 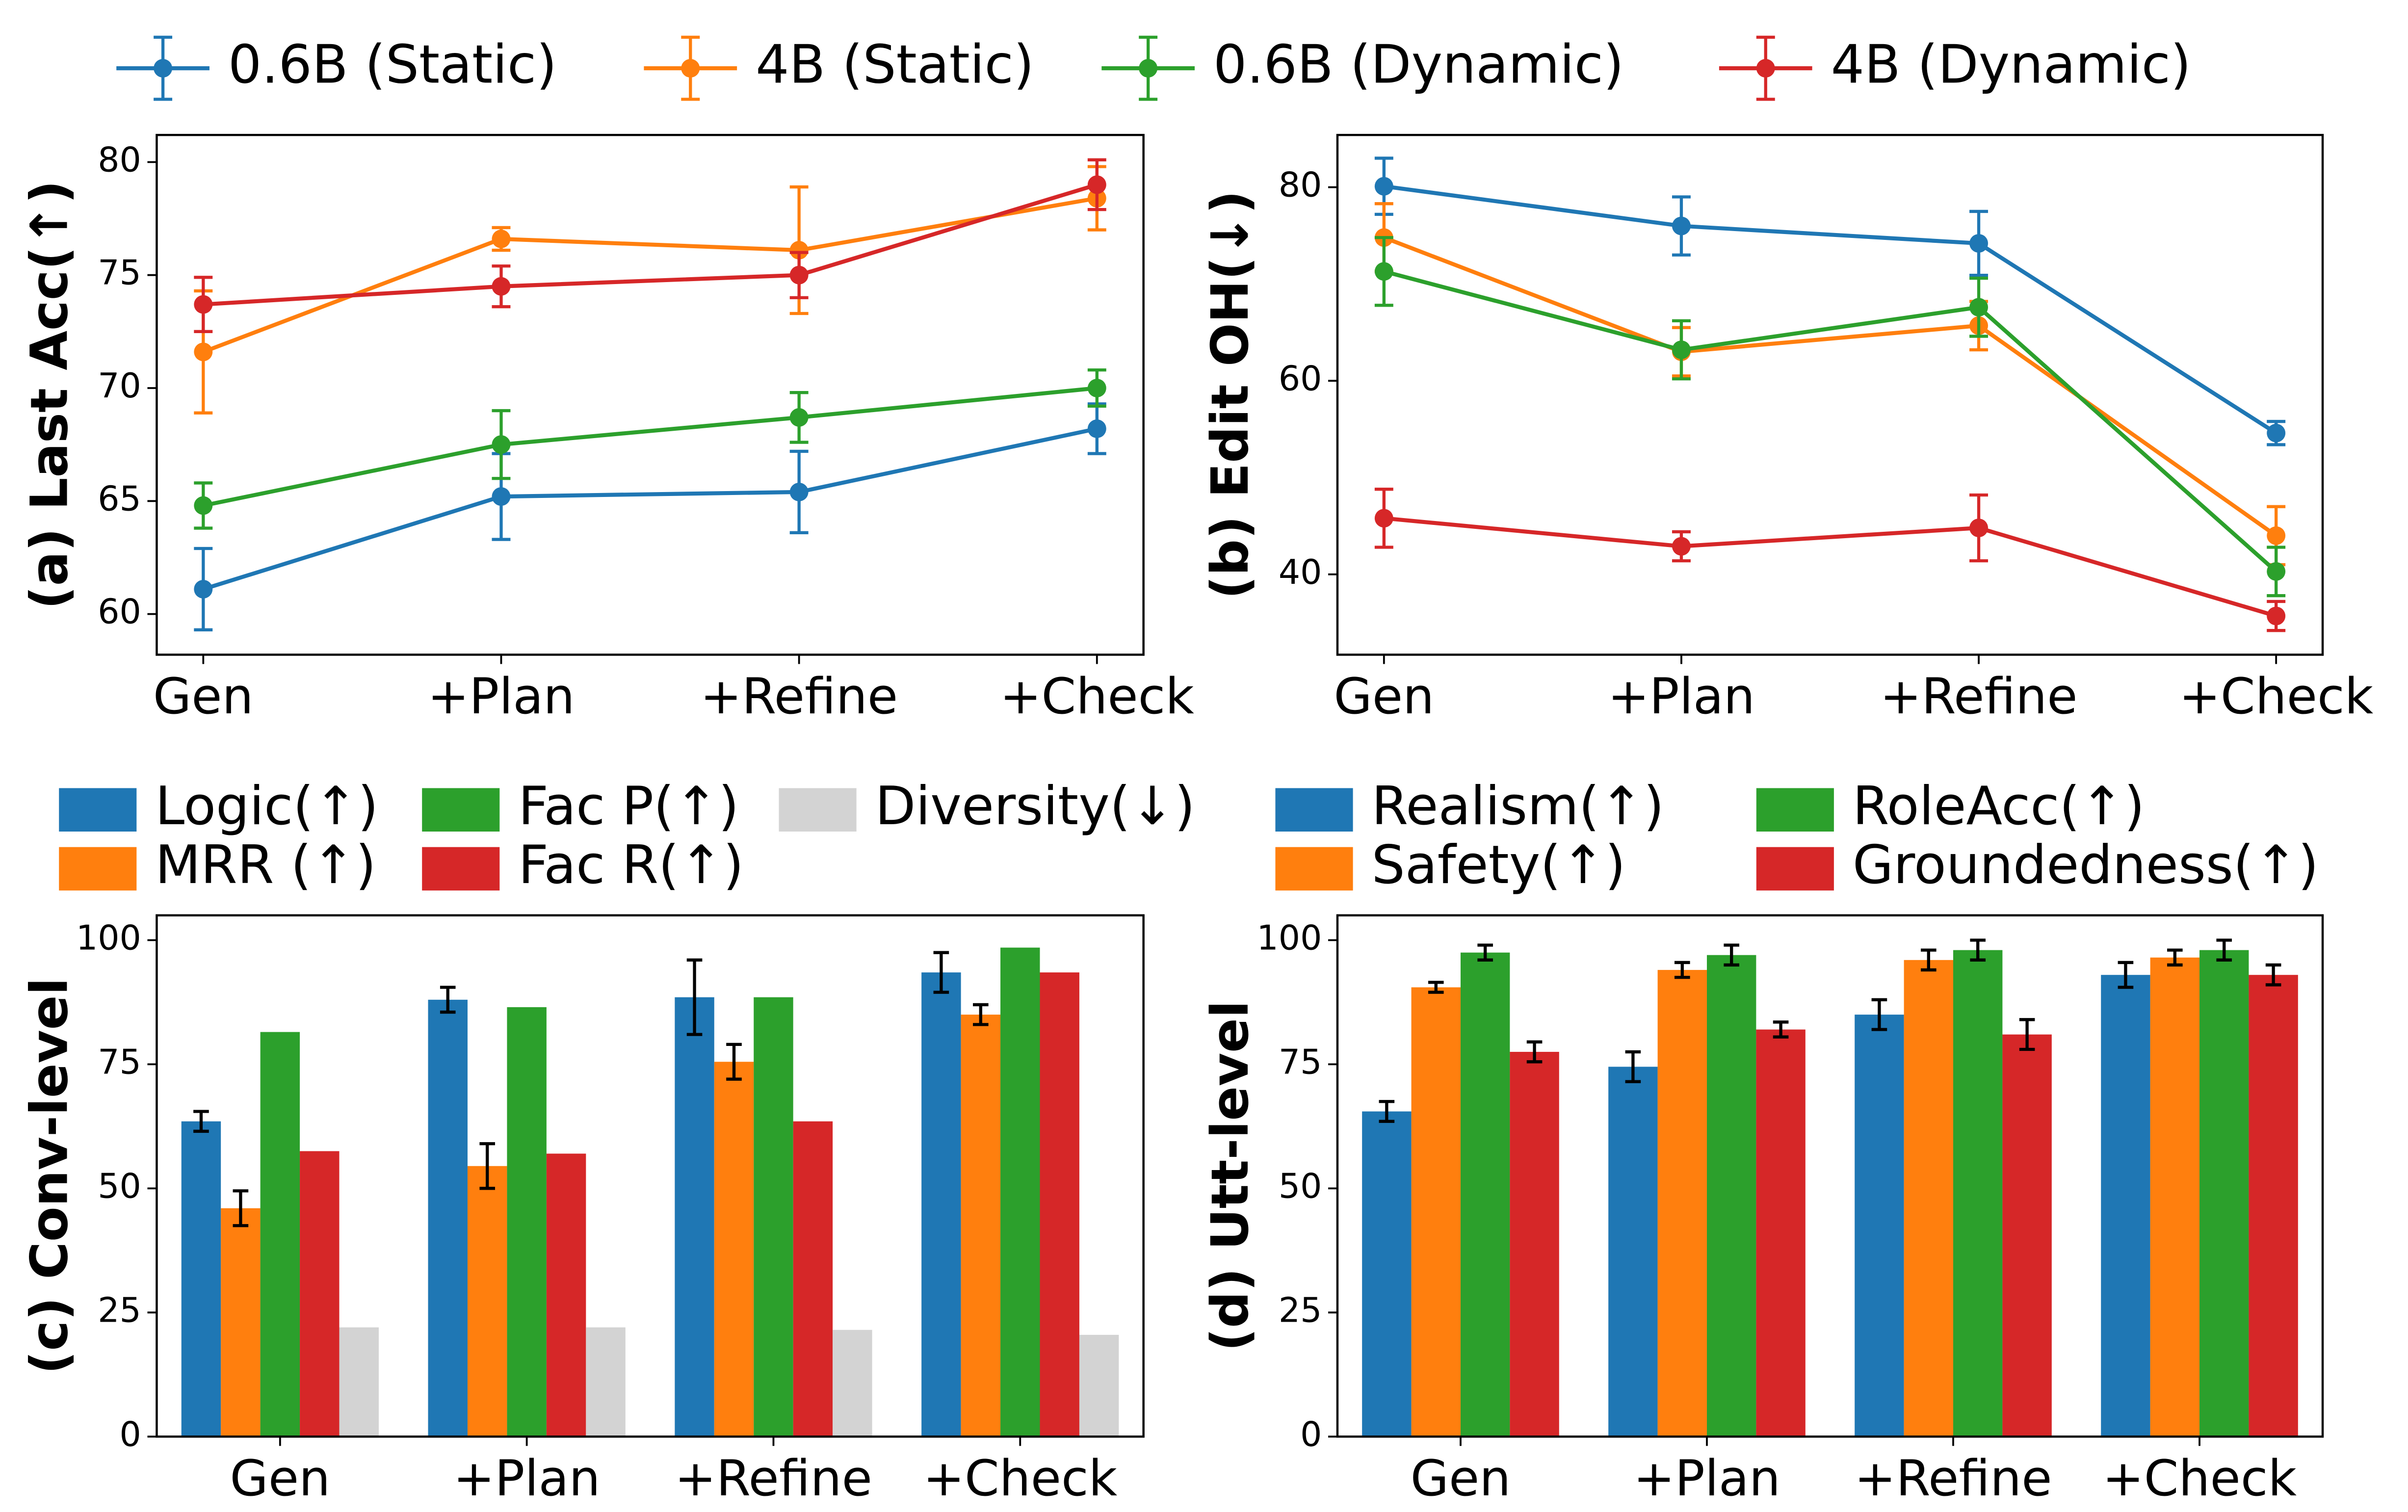 I want to click on legend-label: 4B (Static), so click(x=895, y=64).